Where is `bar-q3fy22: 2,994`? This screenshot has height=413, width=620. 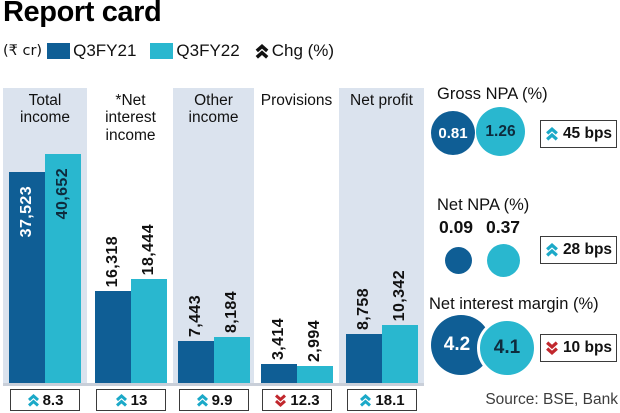
bar-q3fy22: 2,994 is located at coordinates (314, 351).